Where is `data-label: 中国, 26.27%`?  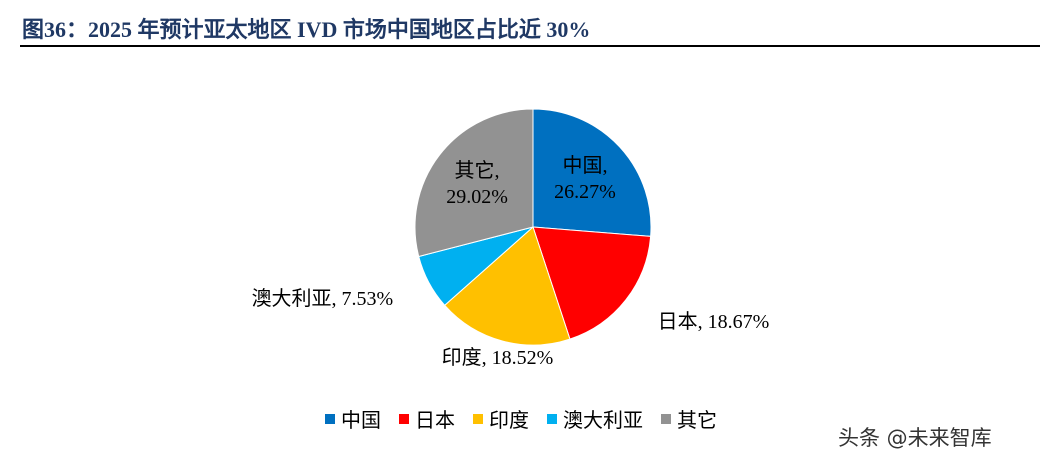
data-label: 中国, 26.27% is located at coordinates (585, 178).